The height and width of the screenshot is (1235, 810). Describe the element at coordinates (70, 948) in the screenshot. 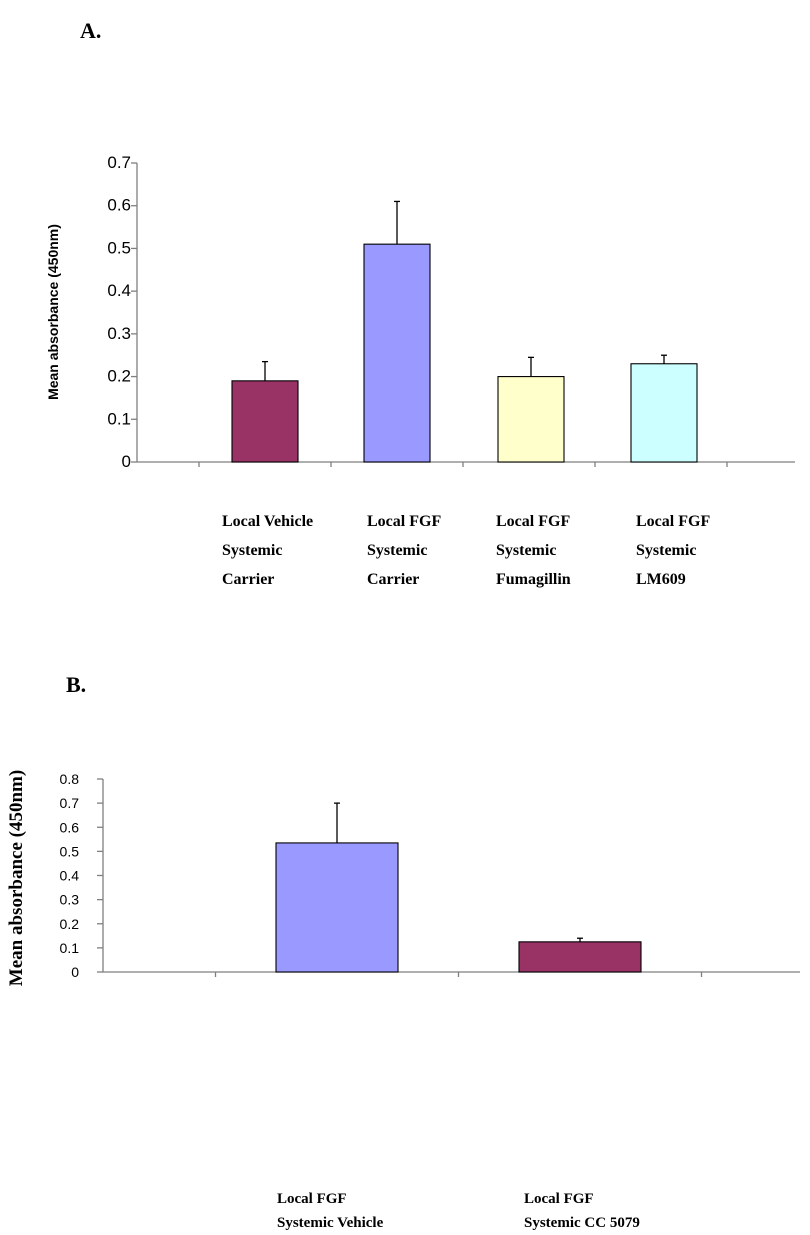

I see `chart-b-y-tick-label: 0.1` at that location.